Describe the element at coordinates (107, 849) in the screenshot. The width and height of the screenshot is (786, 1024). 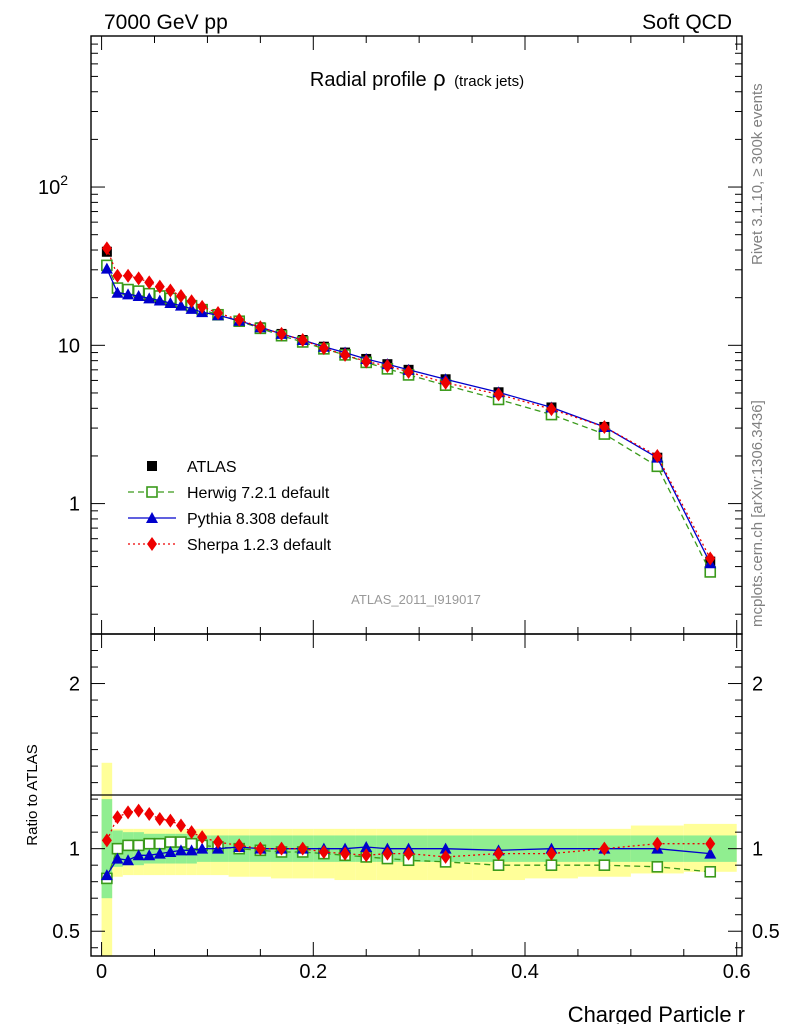
I see `band-segment` at that location.